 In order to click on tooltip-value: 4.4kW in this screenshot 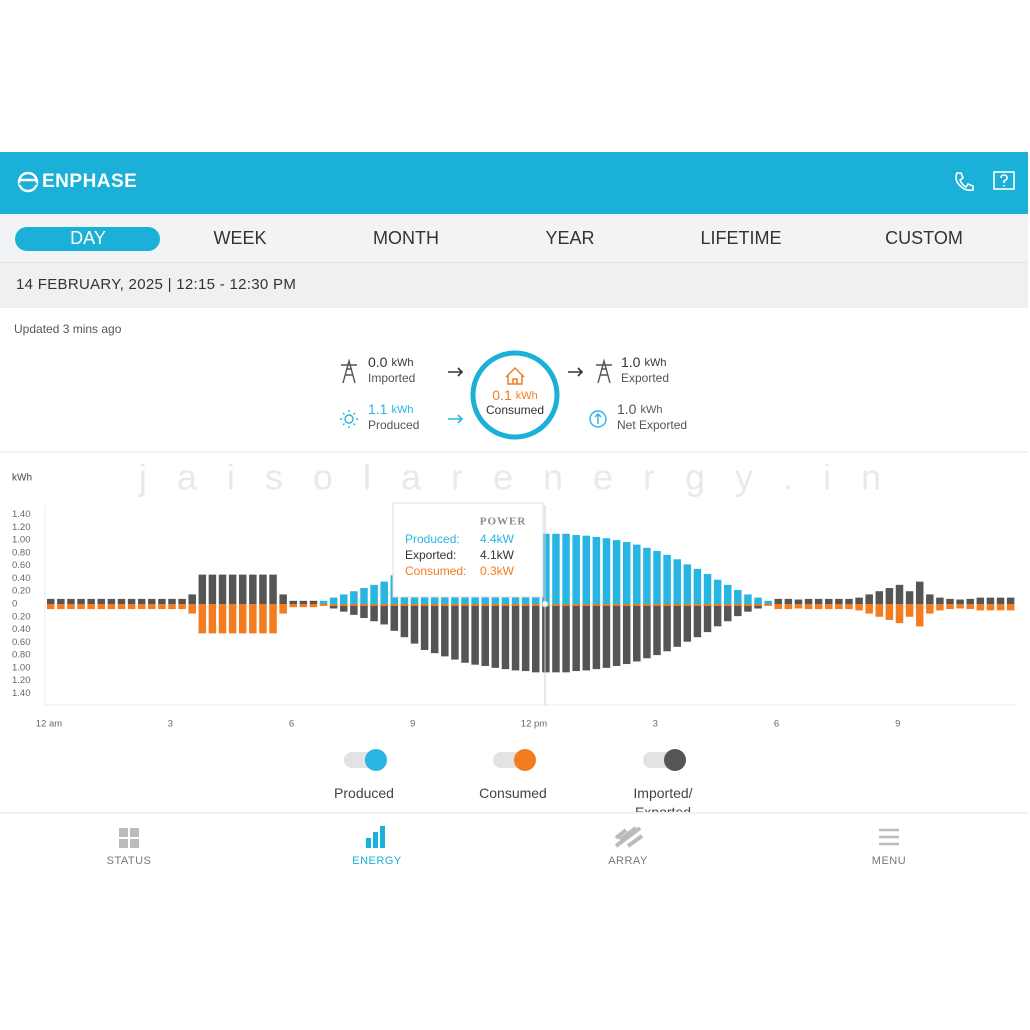, I will do `click(497, 539)`.